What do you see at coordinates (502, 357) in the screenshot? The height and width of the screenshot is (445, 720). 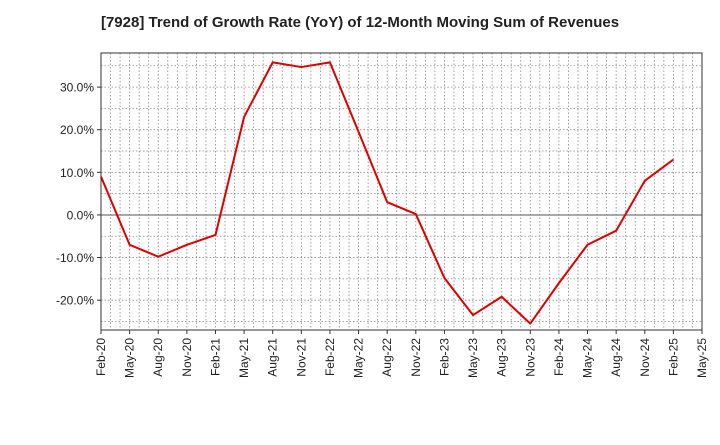 I see `x-tick-label: Aug-23` at bounding box center [502, 357].